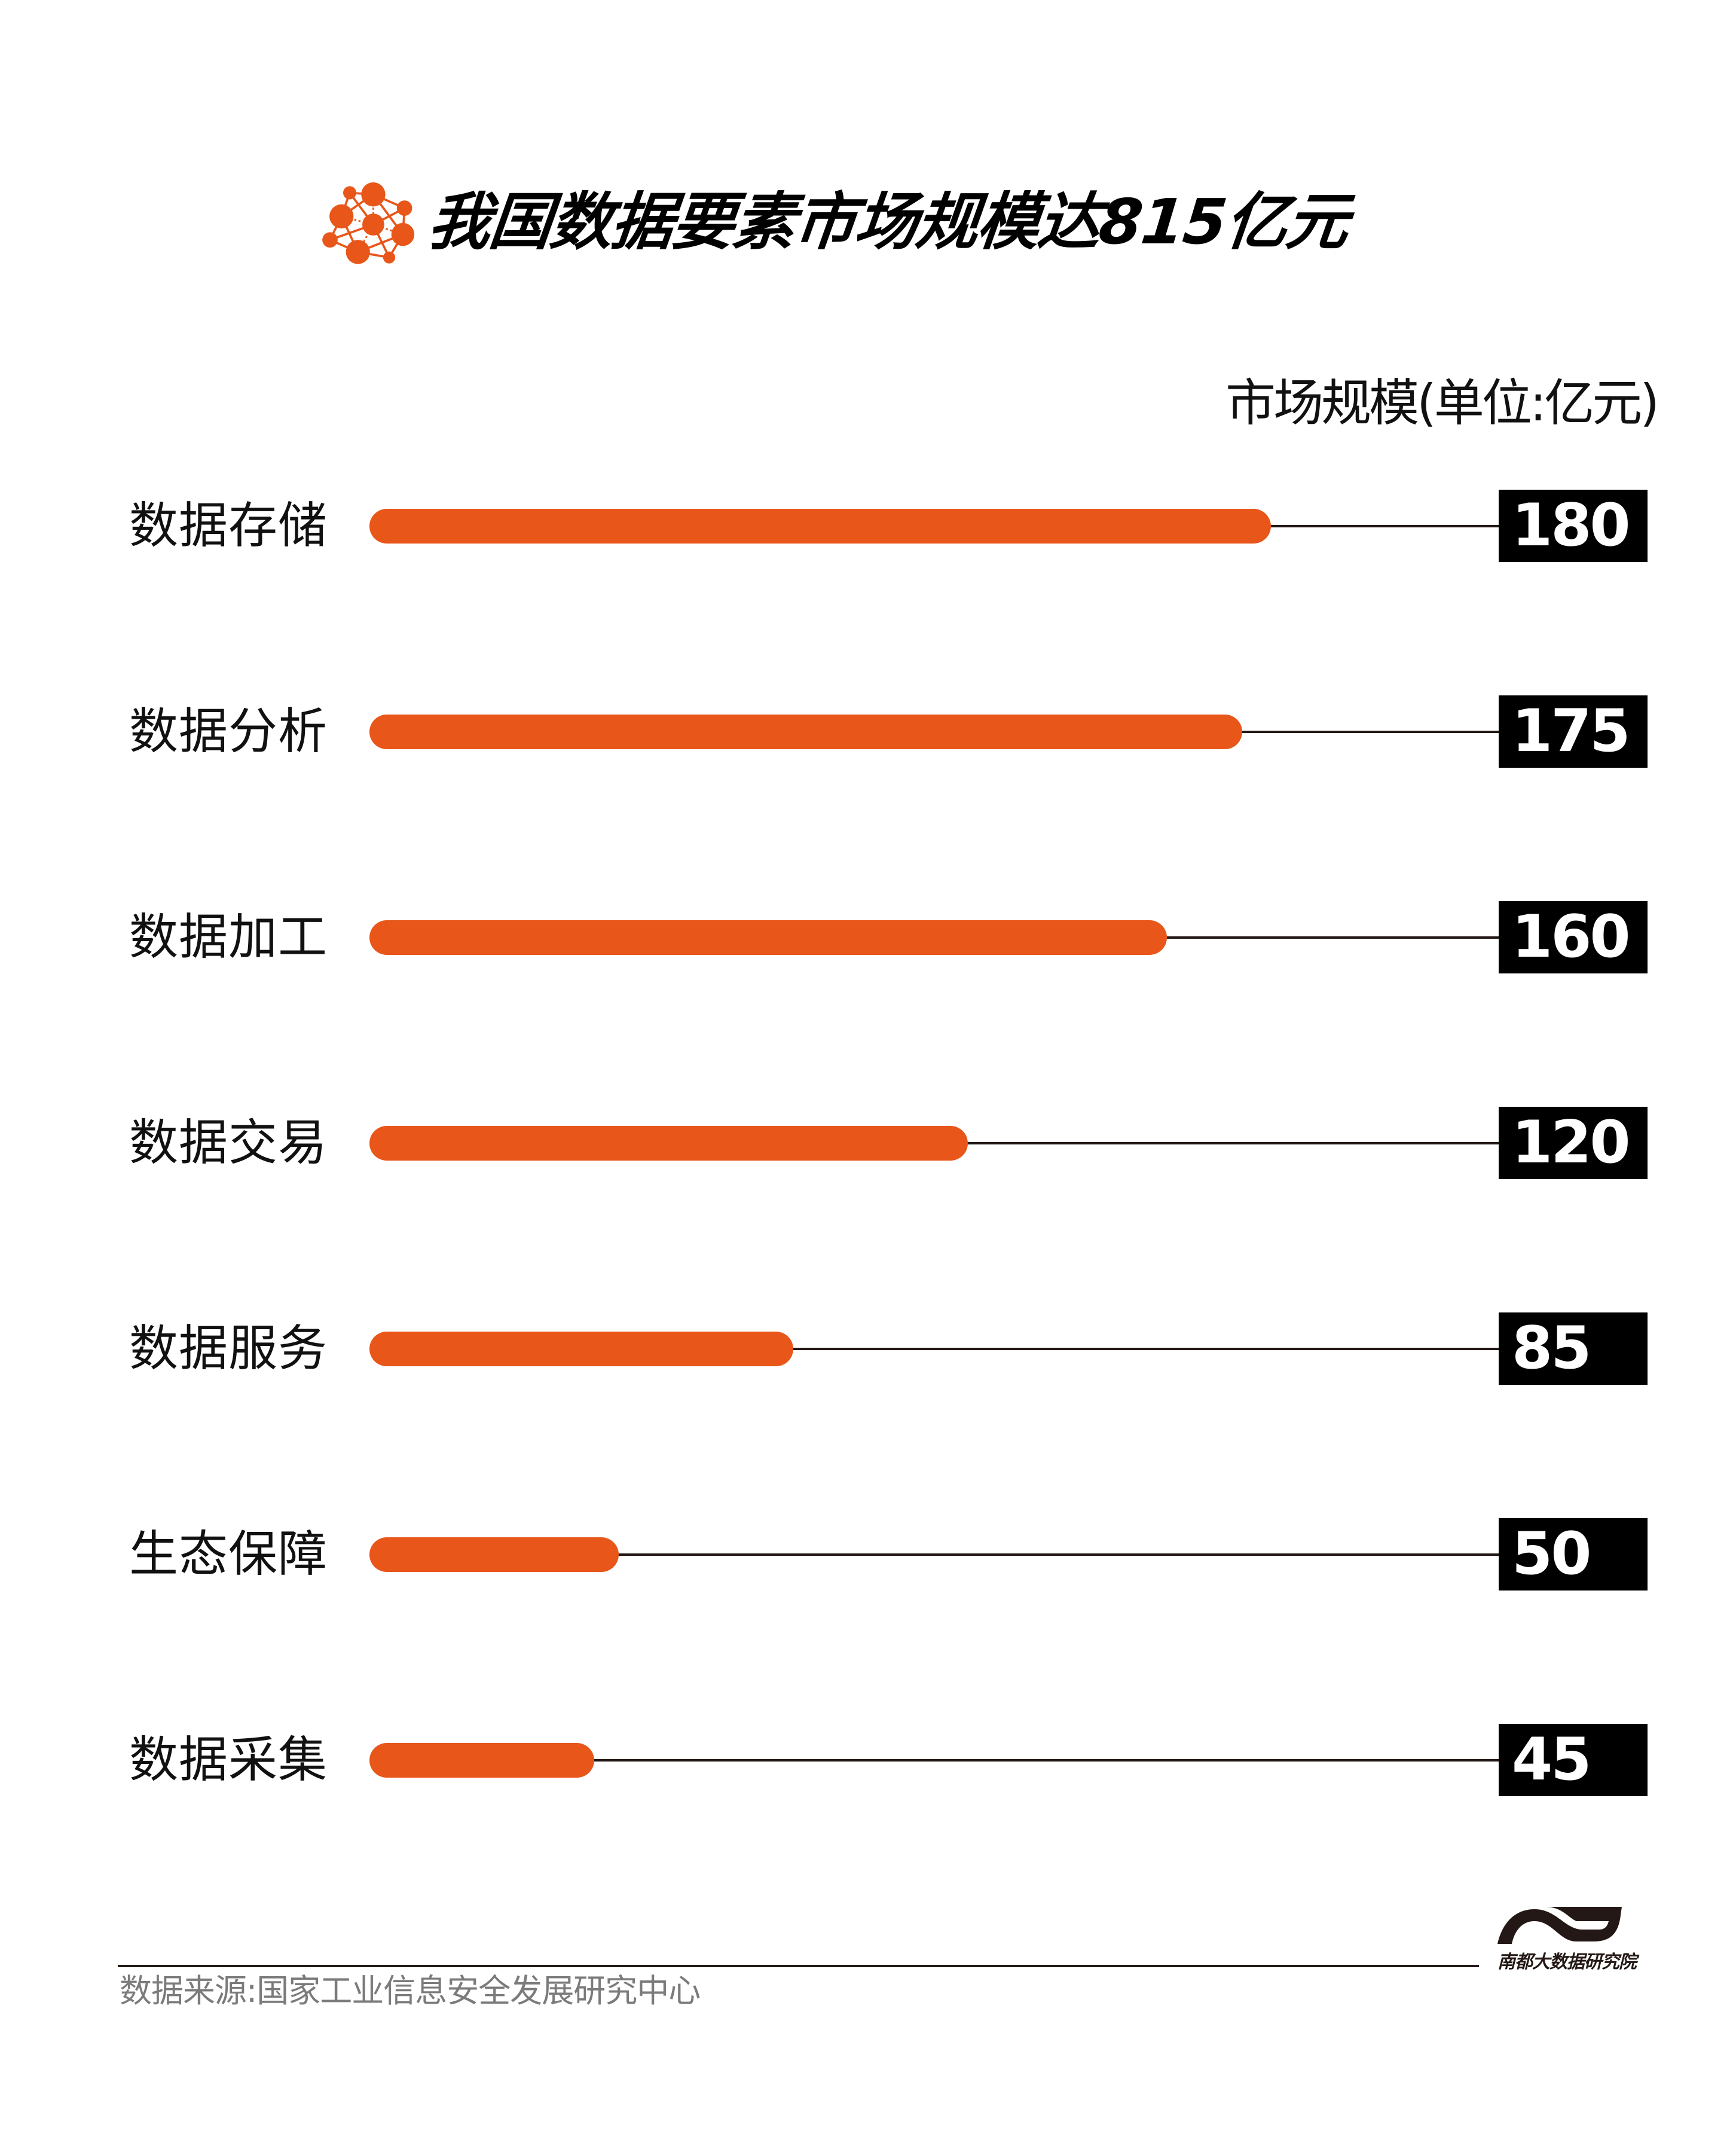  I want to click on brand-logo: 南都大数据研究院, so click(1567, 1938).